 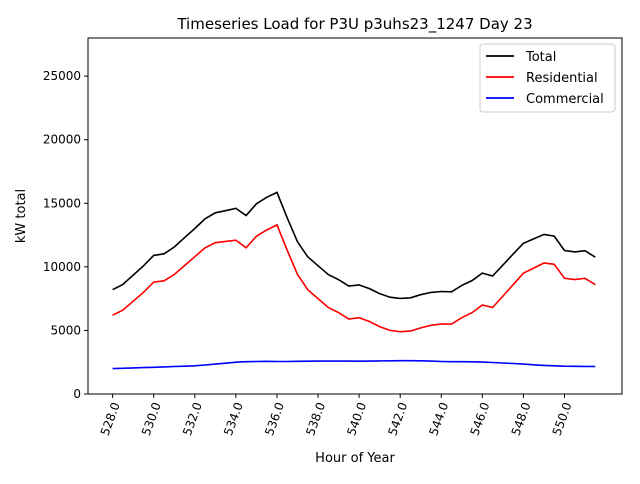 What do you see at coordinates (521, 418) in the screenshot?
I see `x-tick-label: 548.0` at bounding box center [521, 418].